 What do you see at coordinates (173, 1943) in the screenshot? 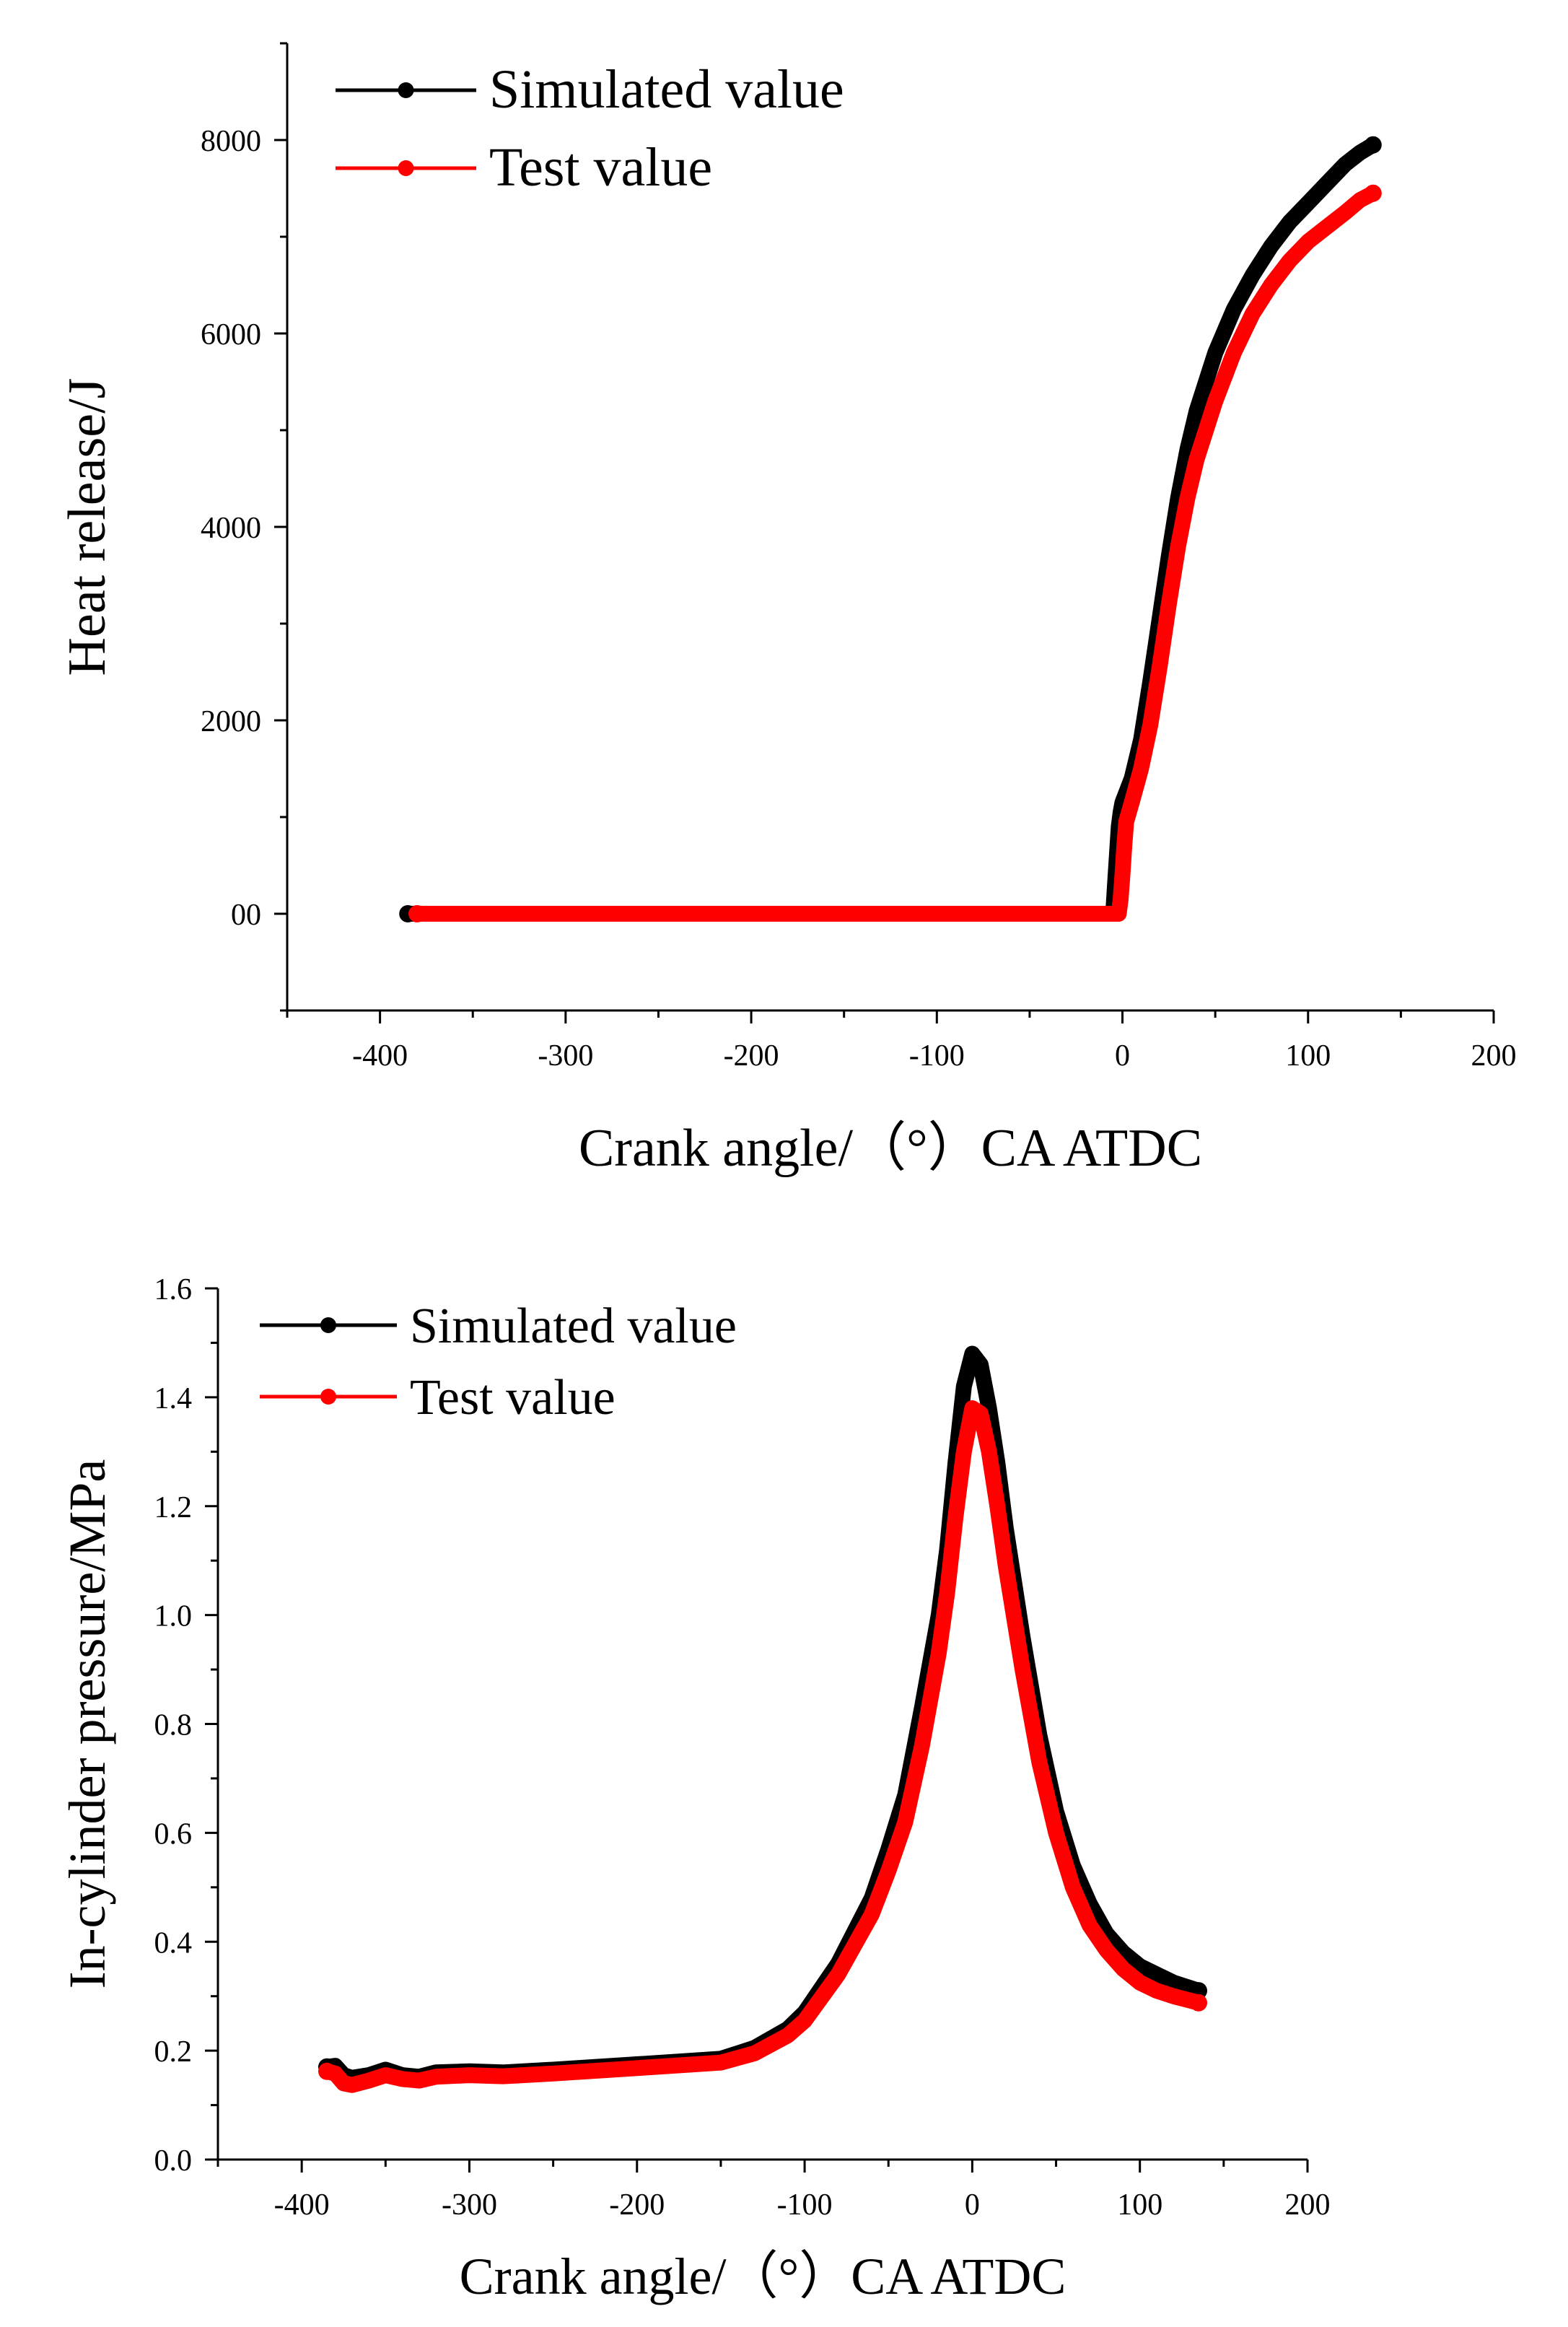
I see `y-tick-label: 0.4` at bounding box center [173, 1943].